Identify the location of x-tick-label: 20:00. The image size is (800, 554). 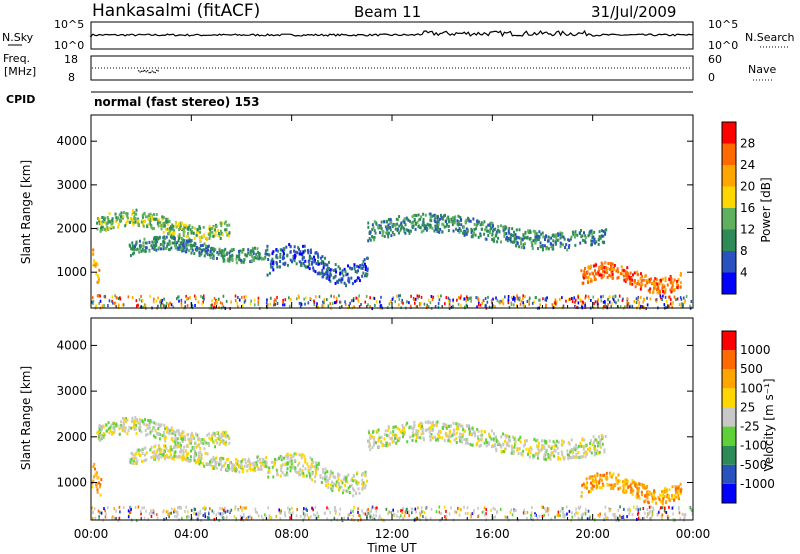
(592, 534).